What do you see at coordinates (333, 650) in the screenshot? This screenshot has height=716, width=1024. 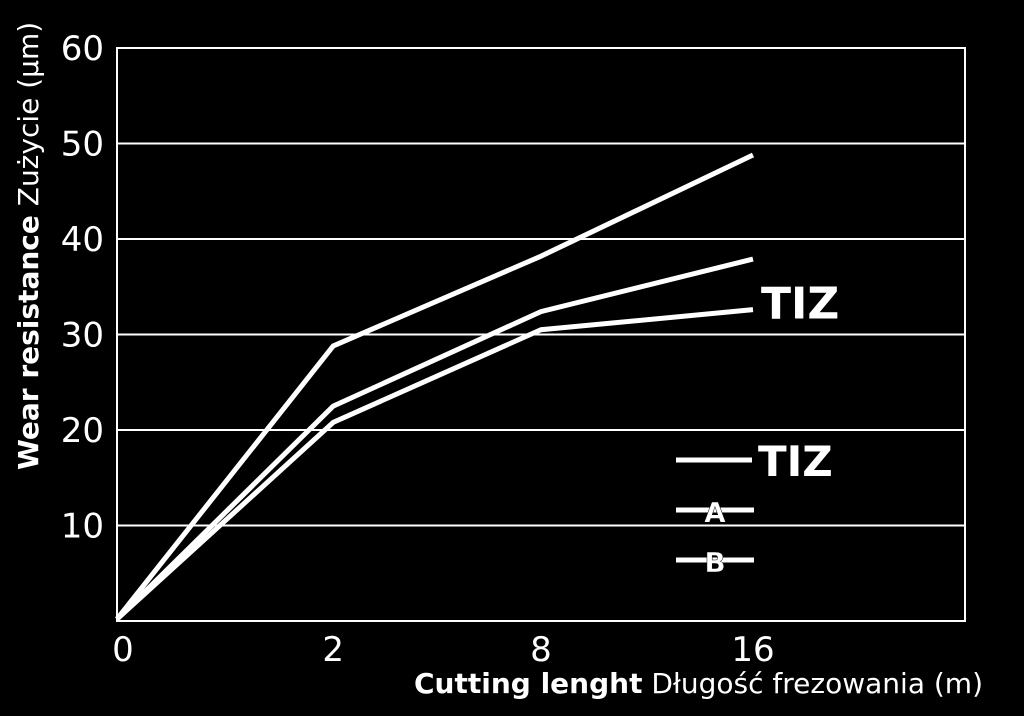 I see `x-tick-label-2: 2` at bounding box center [333, 650].